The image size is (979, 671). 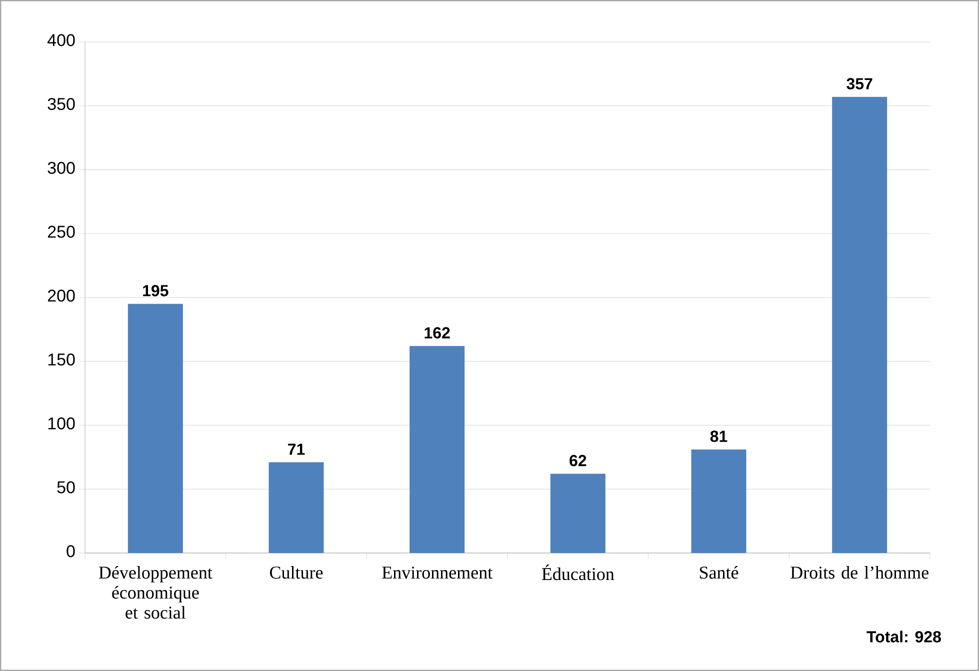 I want to click on data-label: 62, so click(x=578, y=460).